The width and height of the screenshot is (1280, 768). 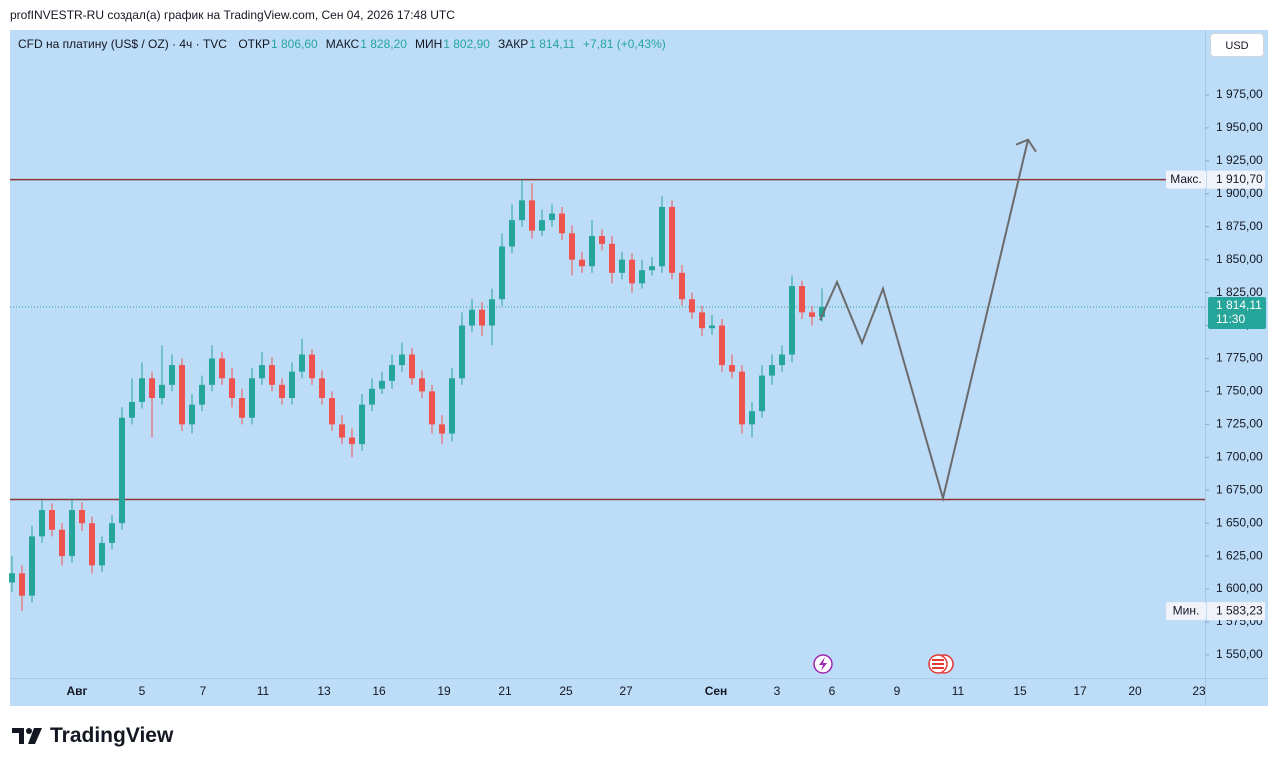 I want to click on extreme-value: 1 910,70, so click(x=1239, y=179).